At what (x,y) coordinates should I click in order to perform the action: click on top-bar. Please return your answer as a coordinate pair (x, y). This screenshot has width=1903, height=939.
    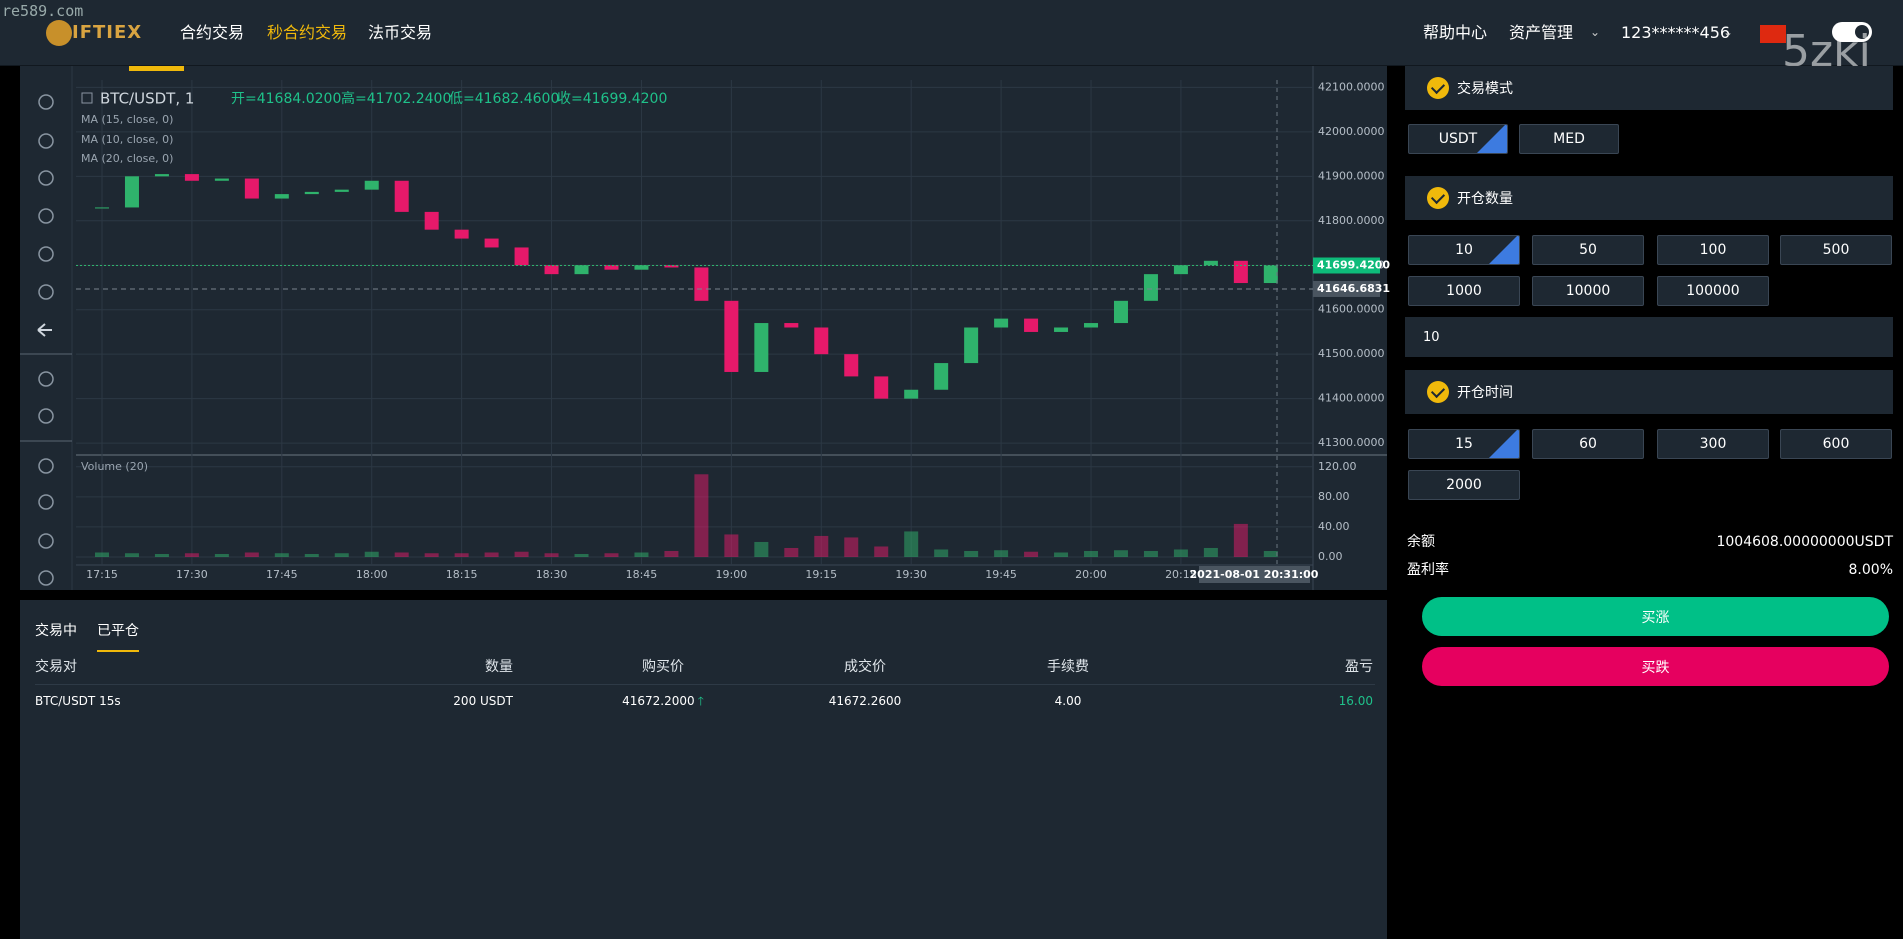
    Looking at the image, I should click on (951, 33).